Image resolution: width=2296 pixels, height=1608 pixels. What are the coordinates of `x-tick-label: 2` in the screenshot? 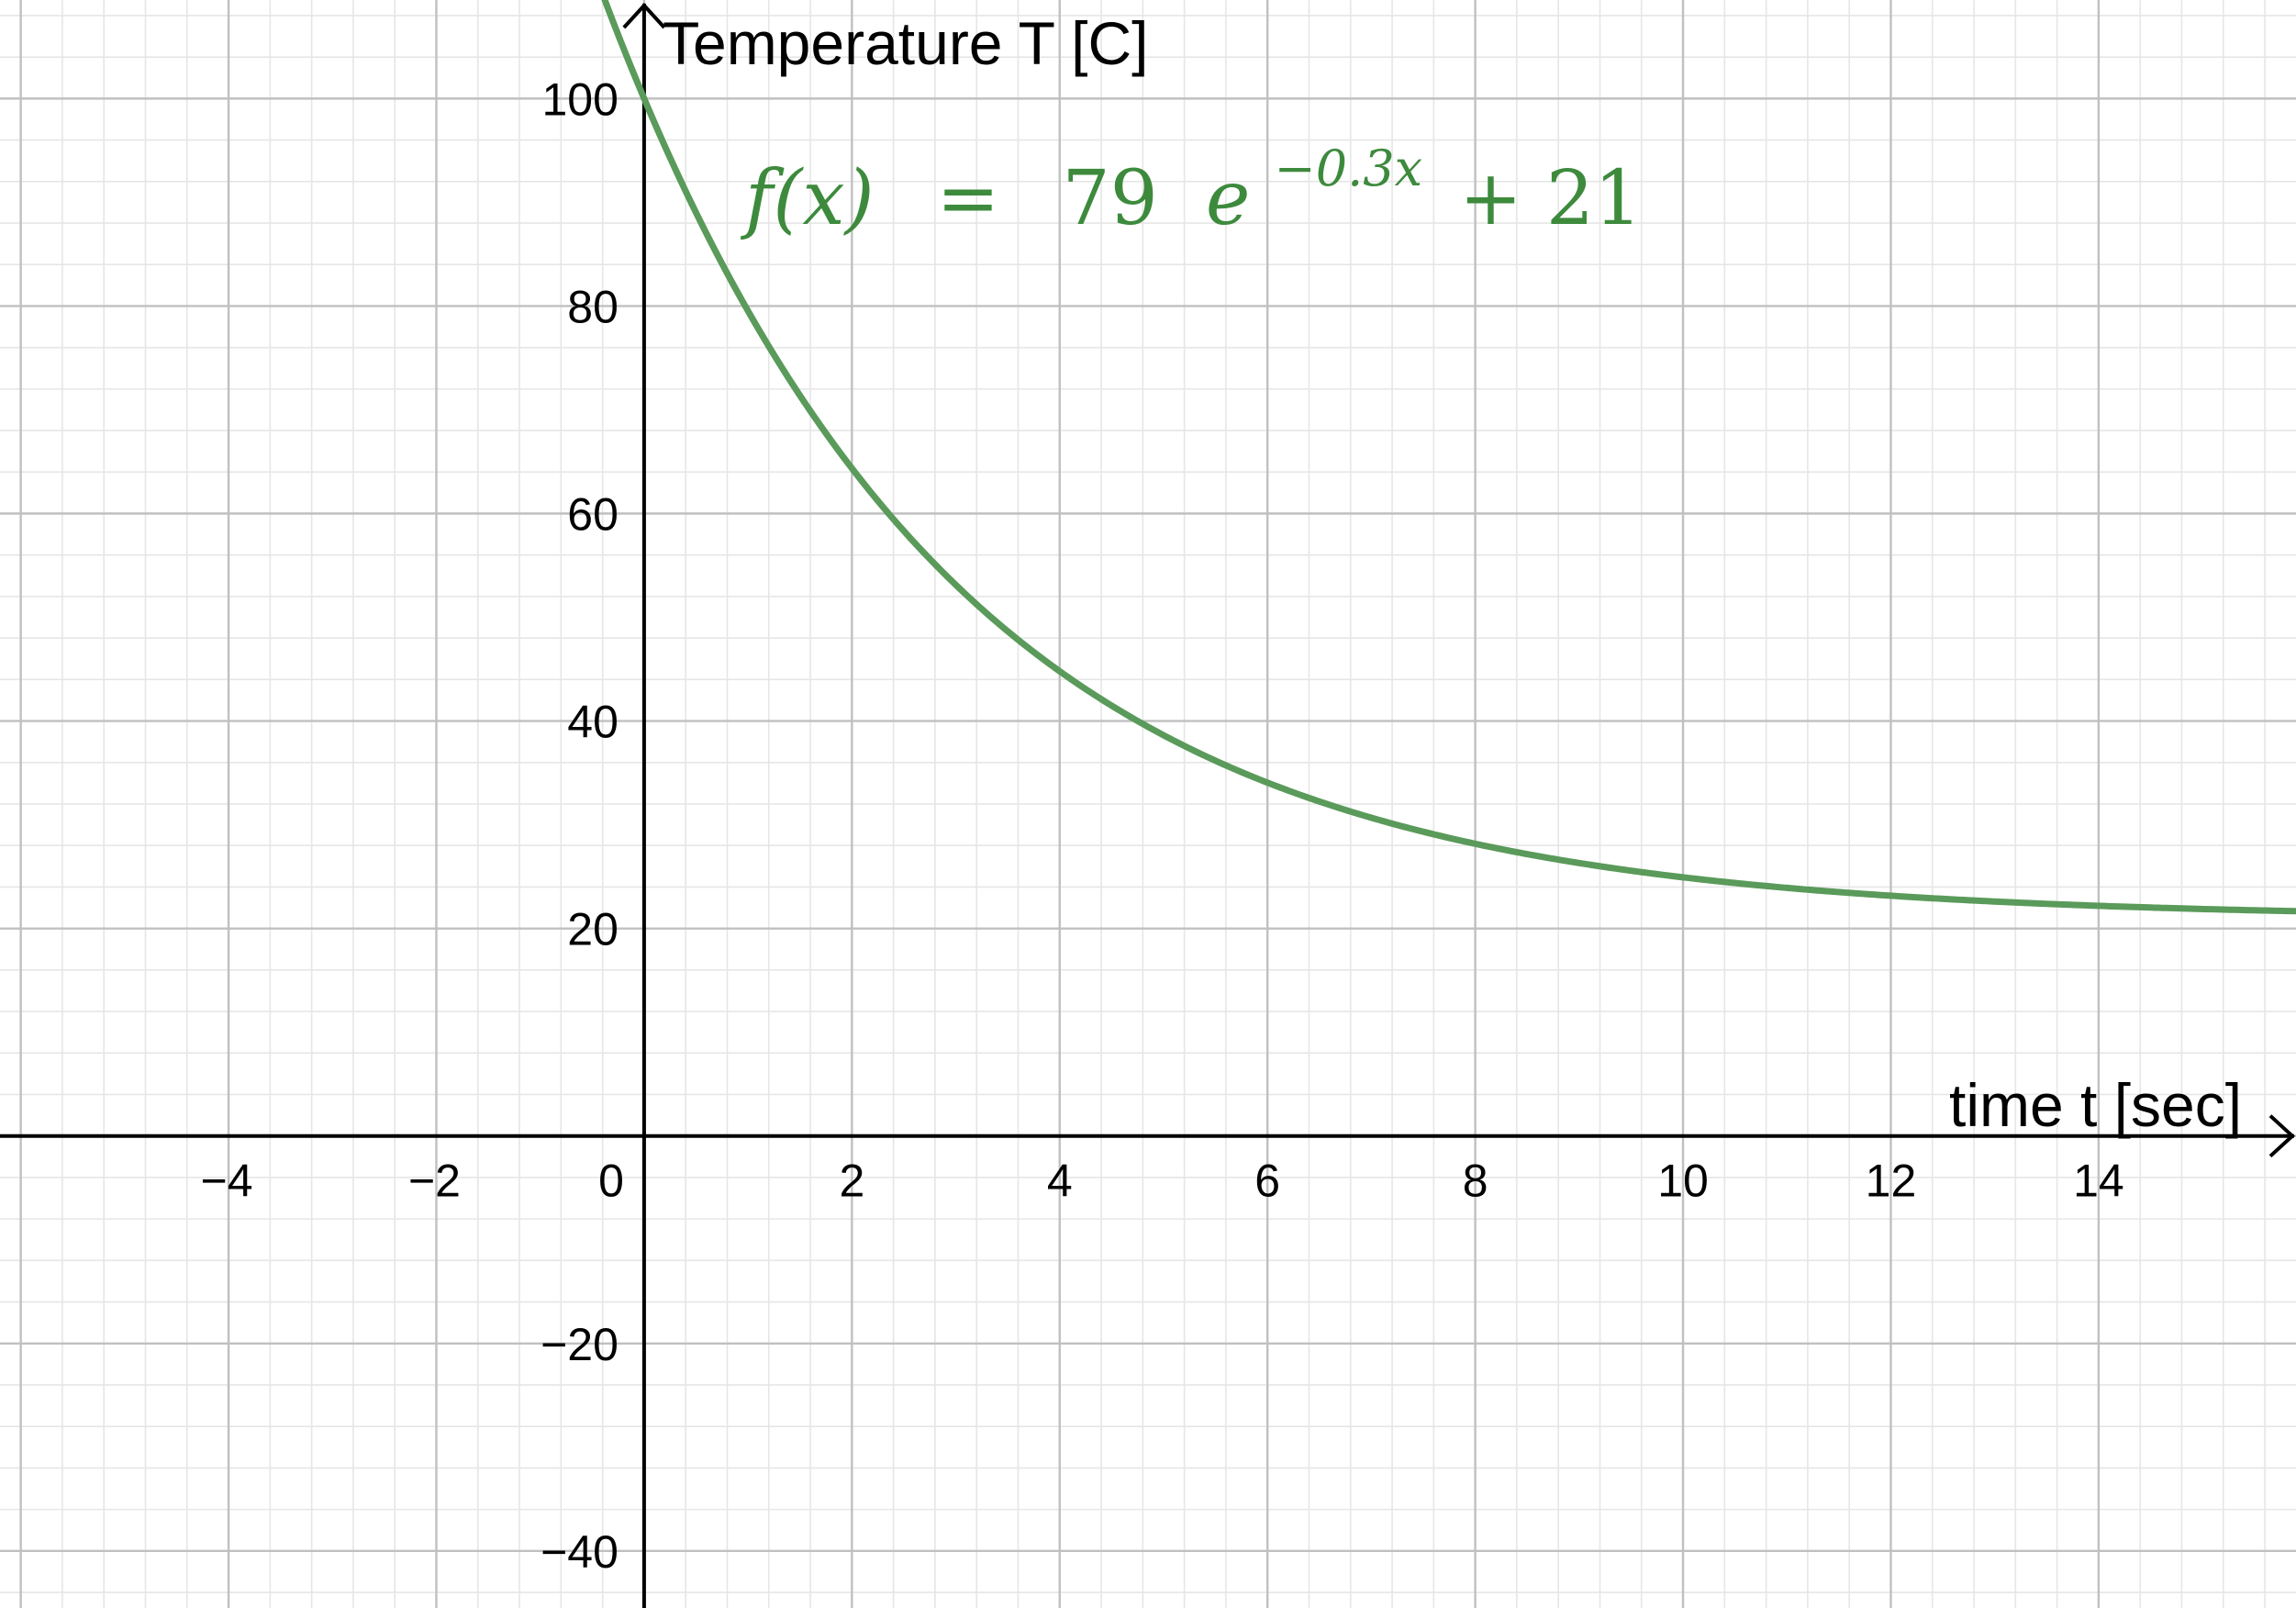 It's located at (851, 1182).